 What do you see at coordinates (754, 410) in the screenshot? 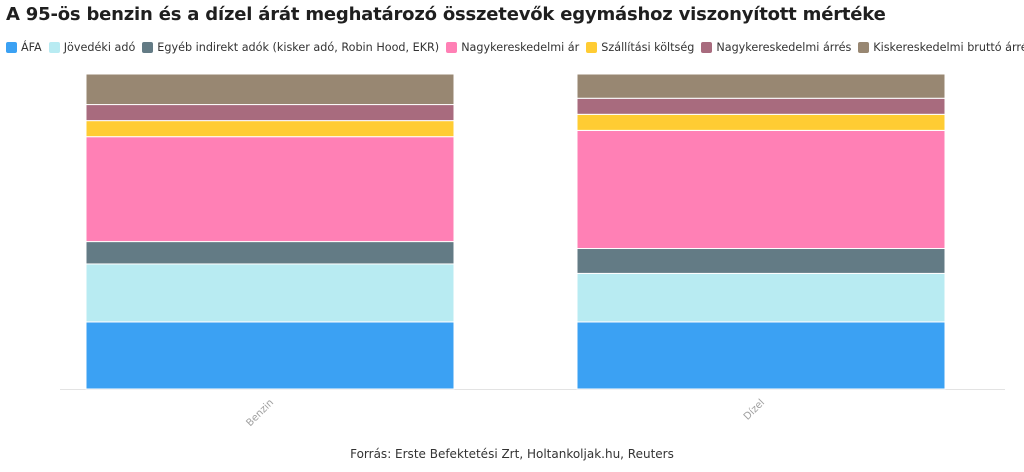
I see `x-tick-label: Dízel` at bounding box center [754, 410].